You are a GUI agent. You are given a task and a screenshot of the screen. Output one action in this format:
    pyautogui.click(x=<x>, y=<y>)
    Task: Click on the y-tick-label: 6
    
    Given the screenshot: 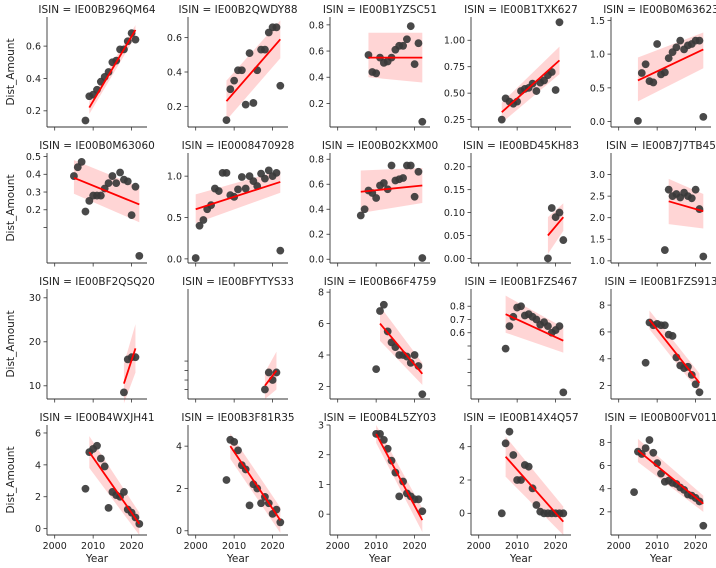 What is the action you would take?
    pyautogui.click(x=38, y=433)
    